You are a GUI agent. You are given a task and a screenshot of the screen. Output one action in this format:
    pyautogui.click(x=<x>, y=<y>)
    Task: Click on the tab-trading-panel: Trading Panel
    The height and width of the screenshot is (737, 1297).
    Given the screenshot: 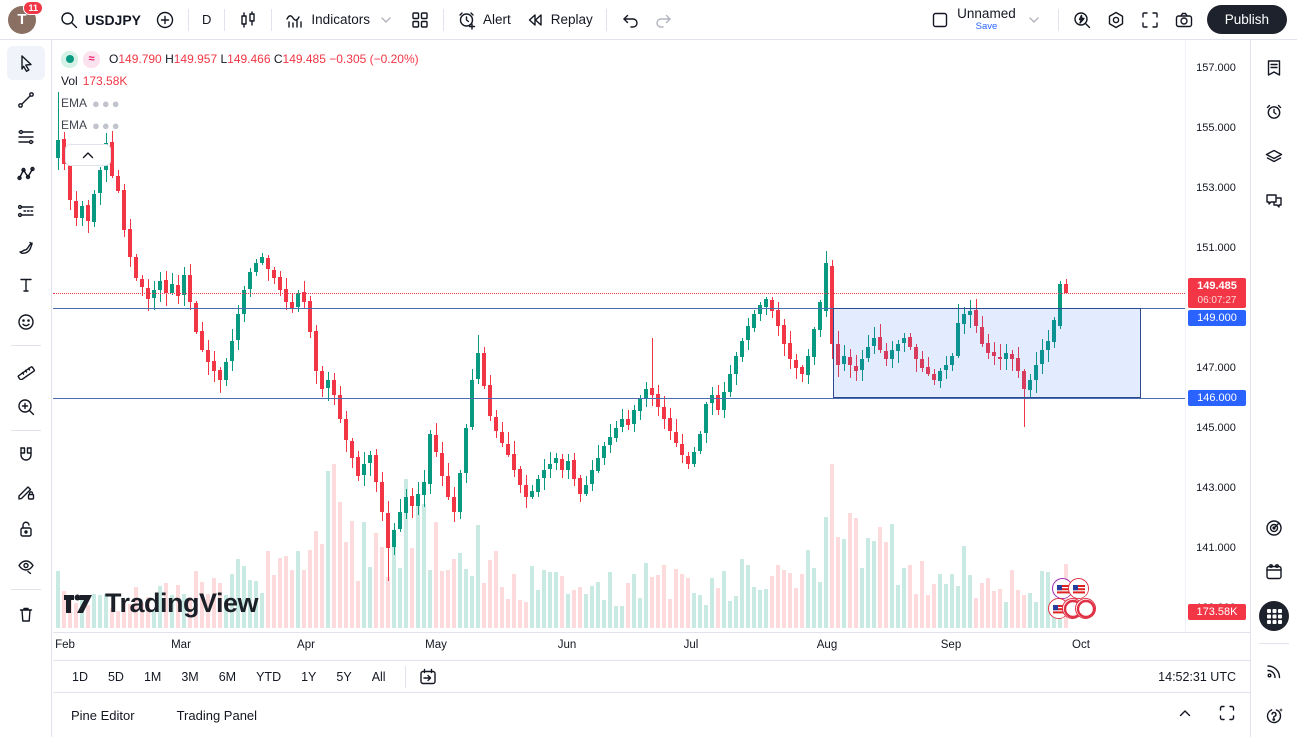 What is the action you would take?
    pyautogui.click(x=217, y=715)
    